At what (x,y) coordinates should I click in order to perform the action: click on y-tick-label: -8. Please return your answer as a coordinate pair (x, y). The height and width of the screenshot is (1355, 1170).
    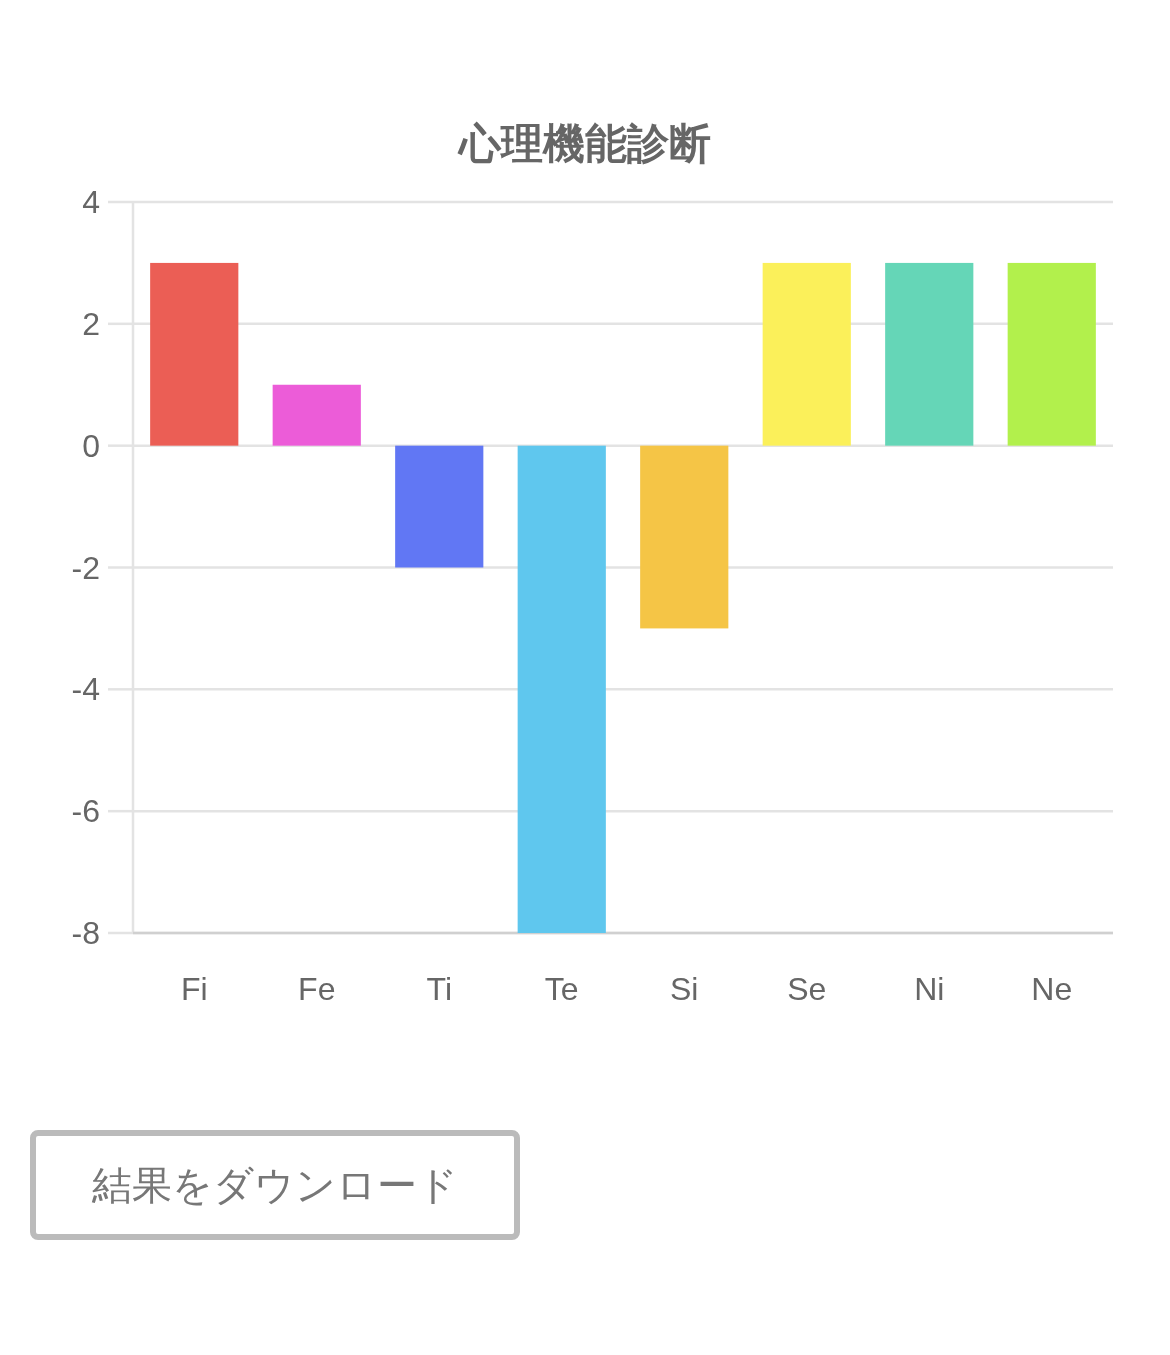
    Looking at the image, I should click on (85, 933).